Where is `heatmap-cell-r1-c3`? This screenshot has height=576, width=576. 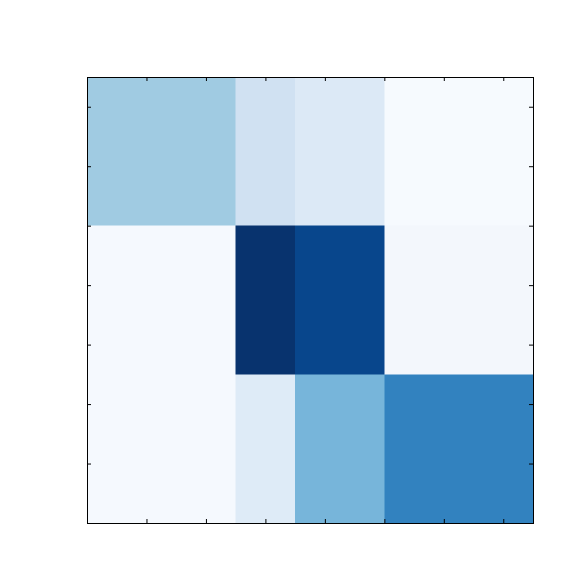
heatmap-cell-r1-c3 is located at coordinates (458, 300).